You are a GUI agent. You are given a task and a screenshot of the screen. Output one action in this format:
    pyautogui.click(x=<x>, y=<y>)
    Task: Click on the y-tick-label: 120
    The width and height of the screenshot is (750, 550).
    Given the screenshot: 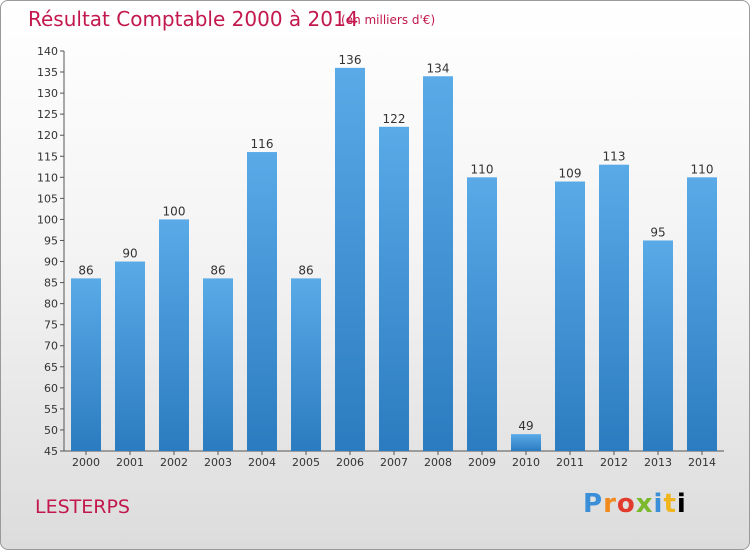 What is the action you would take?
    pyautogui.click(x=47, y=135)
    